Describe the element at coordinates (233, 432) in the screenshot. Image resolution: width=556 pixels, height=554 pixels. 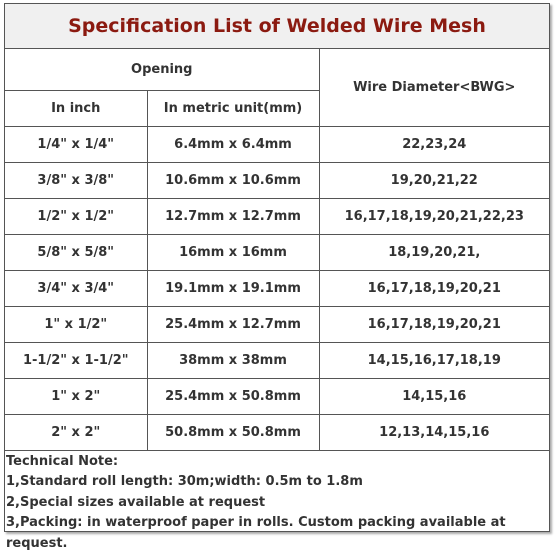
I see `cell: 50.8mm x 50.8mm` at that location.